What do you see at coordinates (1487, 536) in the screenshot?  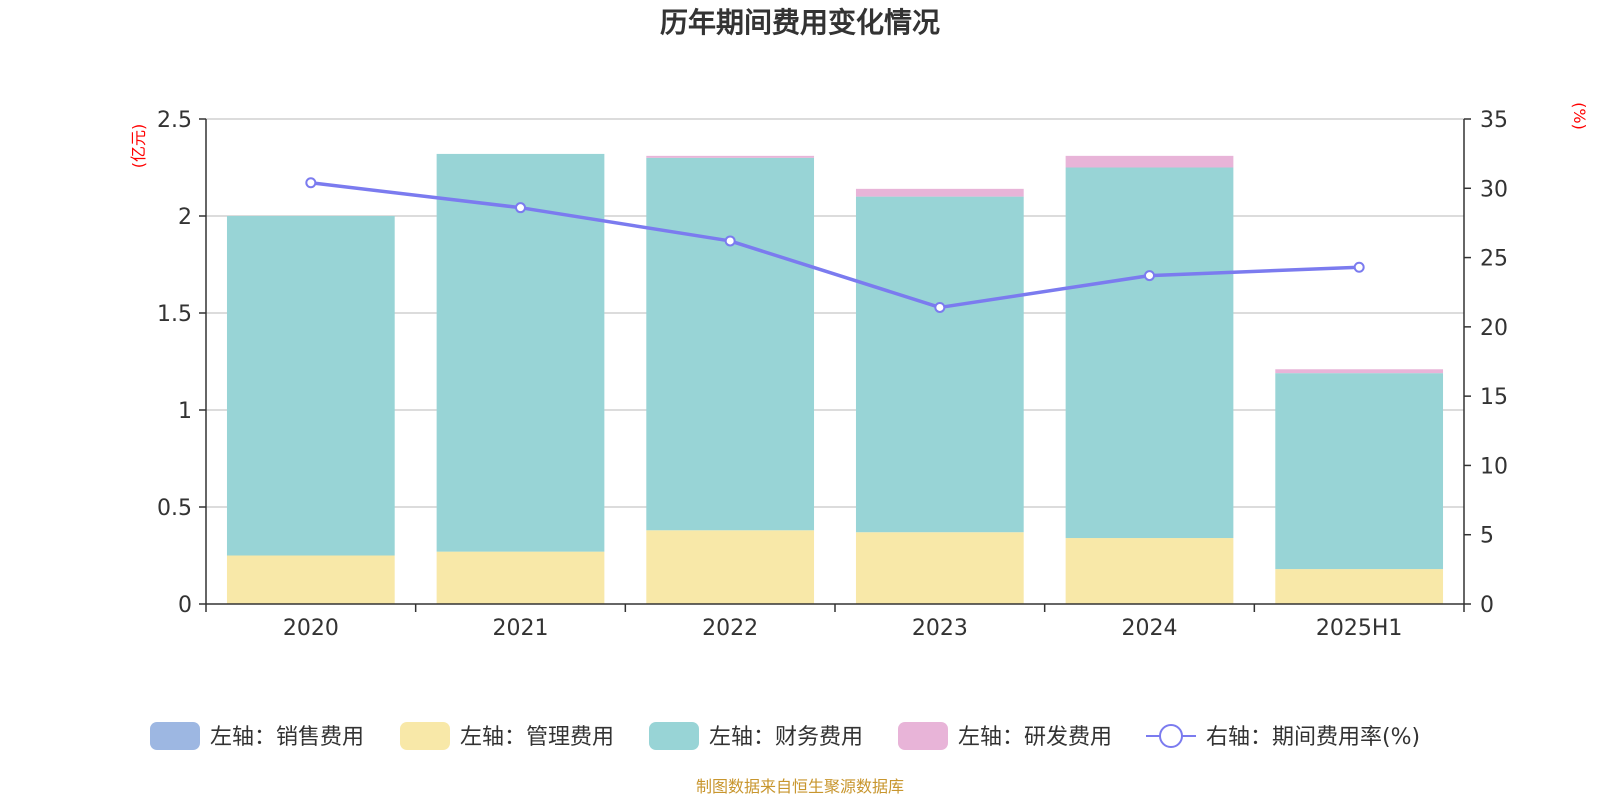 I see `right-axis-tick-label: 5` at bounding box center [1487, 536].